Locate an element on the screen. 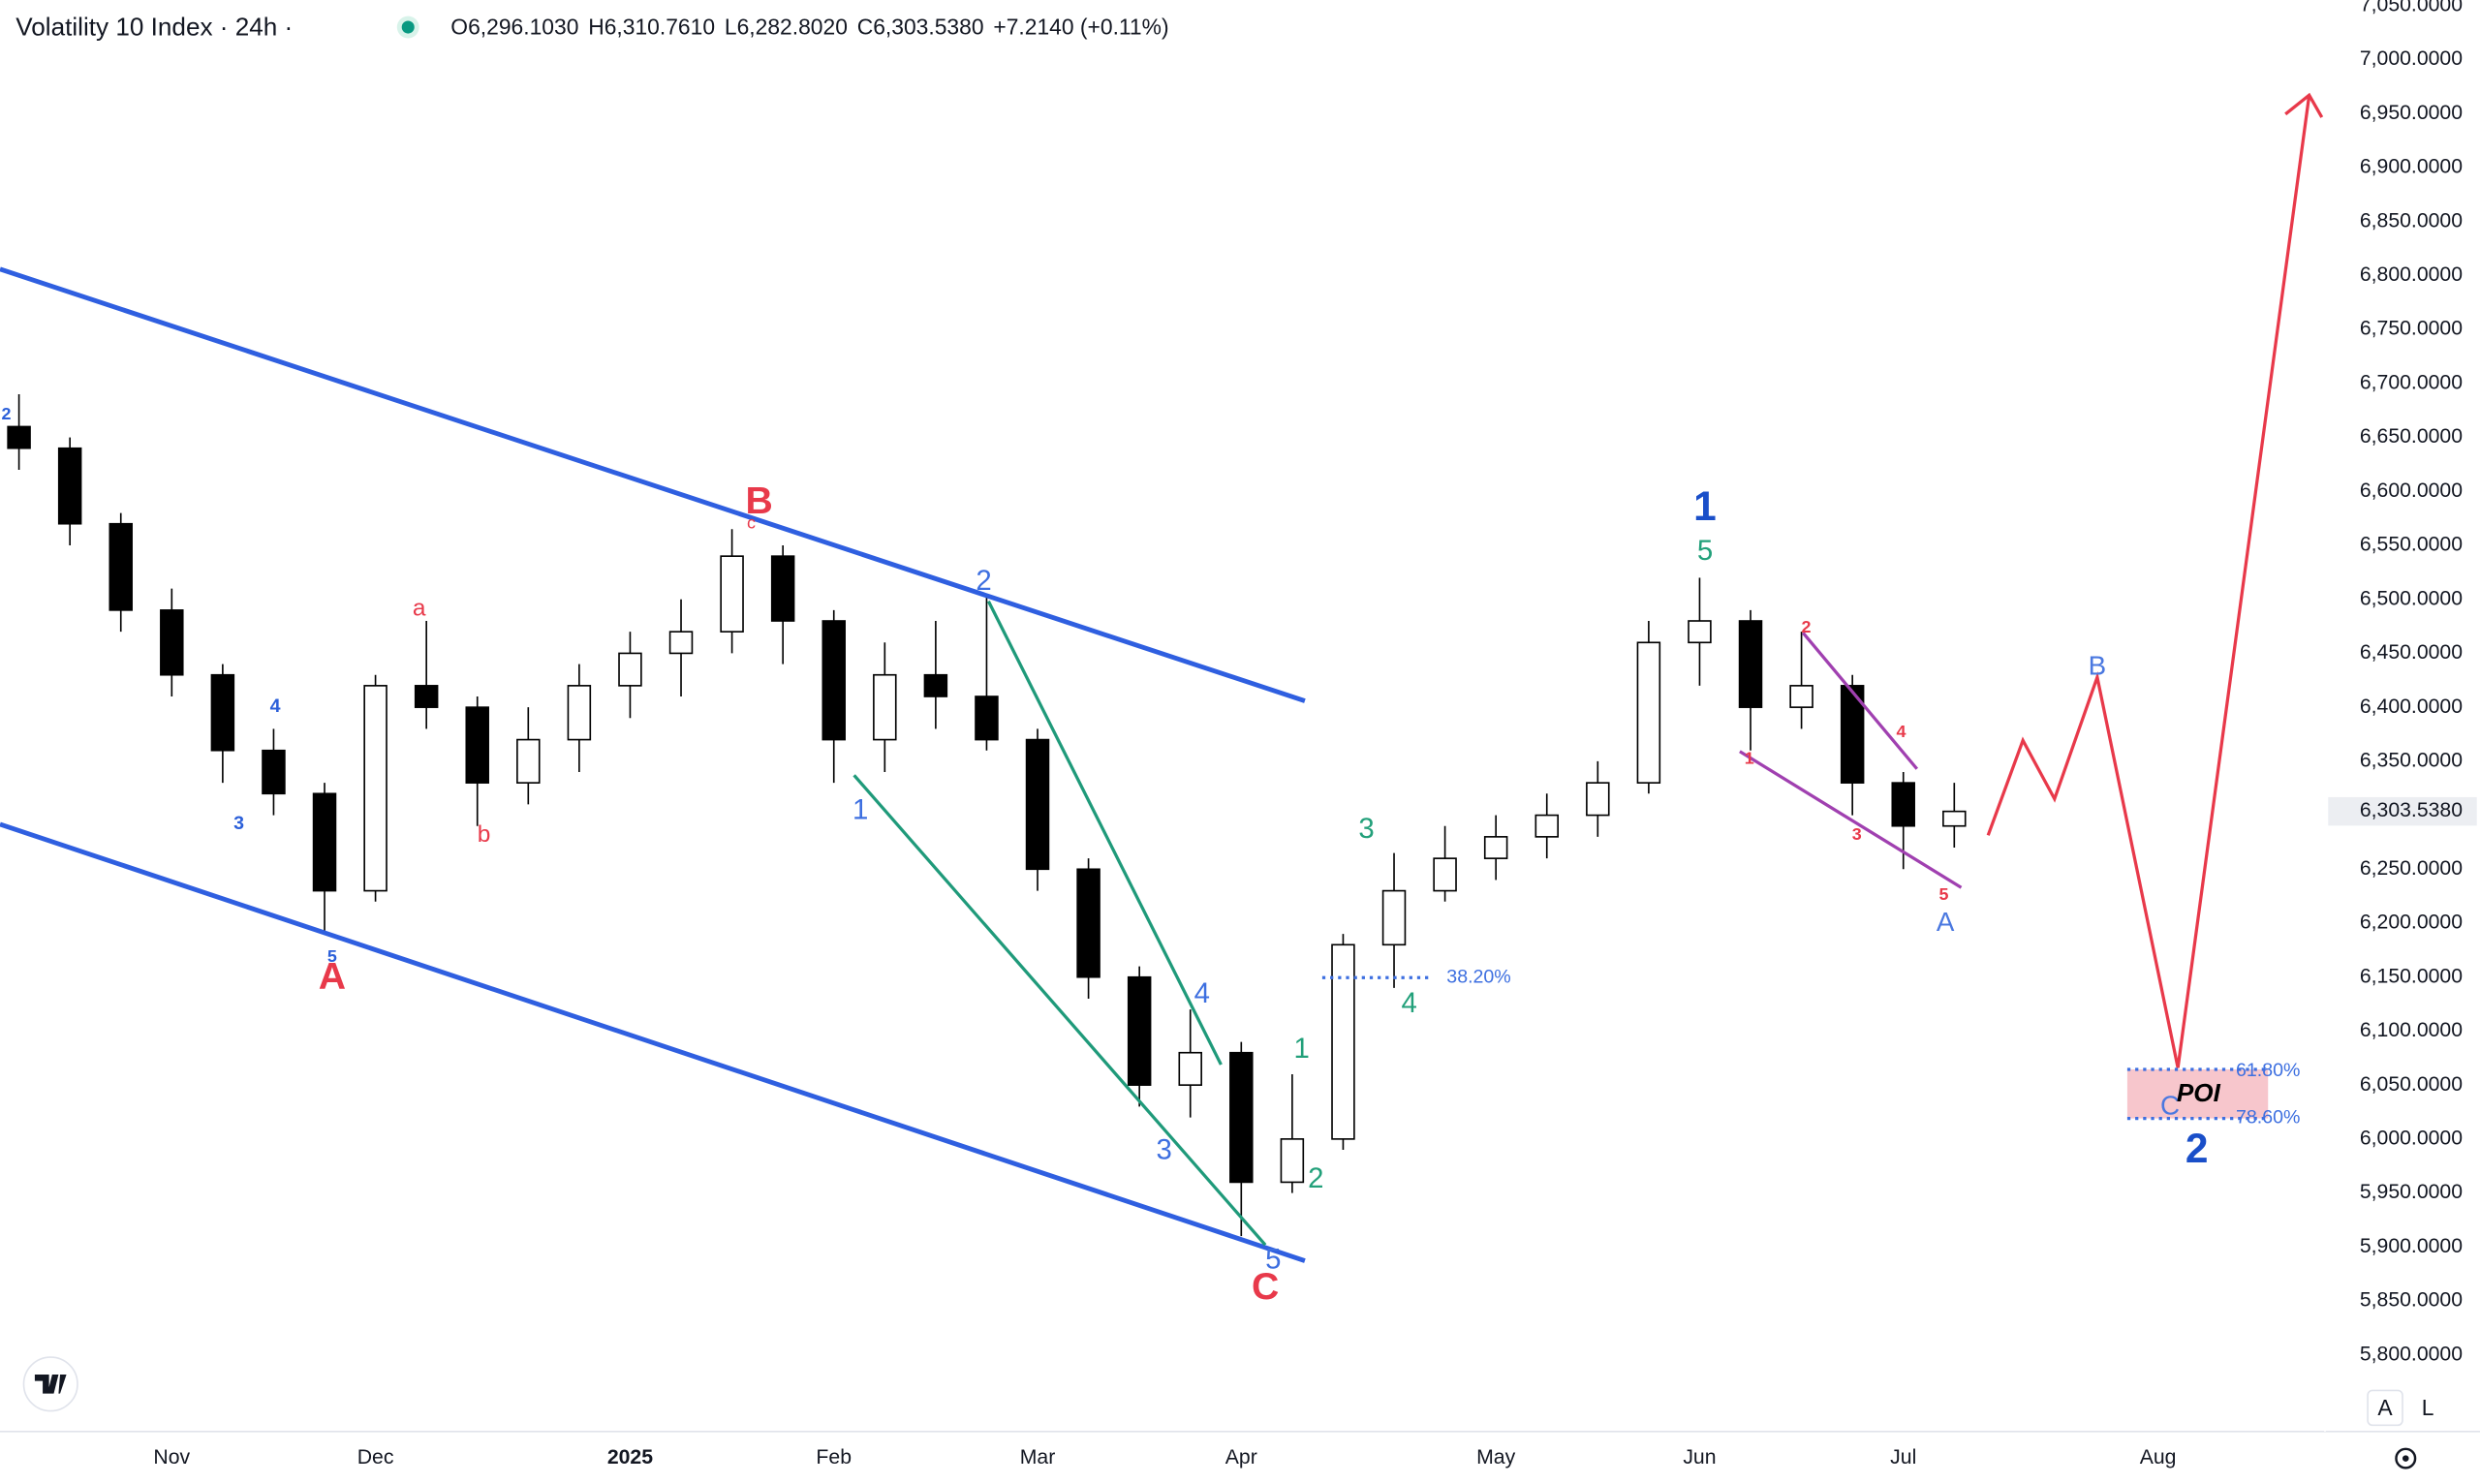  ohlc-value: 6,296.1030 is located at coordinates (523, 27).